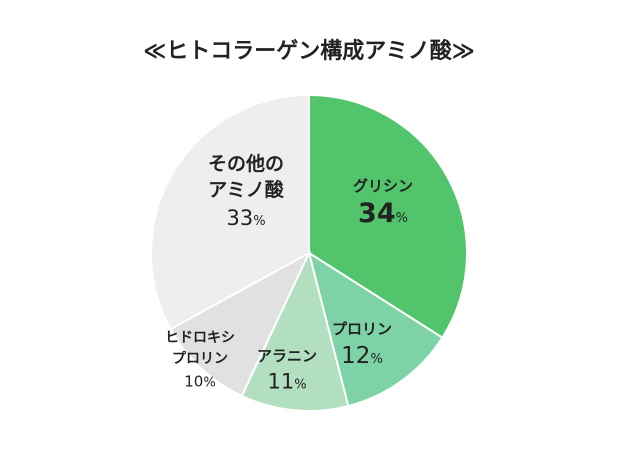  Describe the element at coordinates (383, 186) in the screenshot. I see `slice-label-0-line-0: グリシン` at that location.